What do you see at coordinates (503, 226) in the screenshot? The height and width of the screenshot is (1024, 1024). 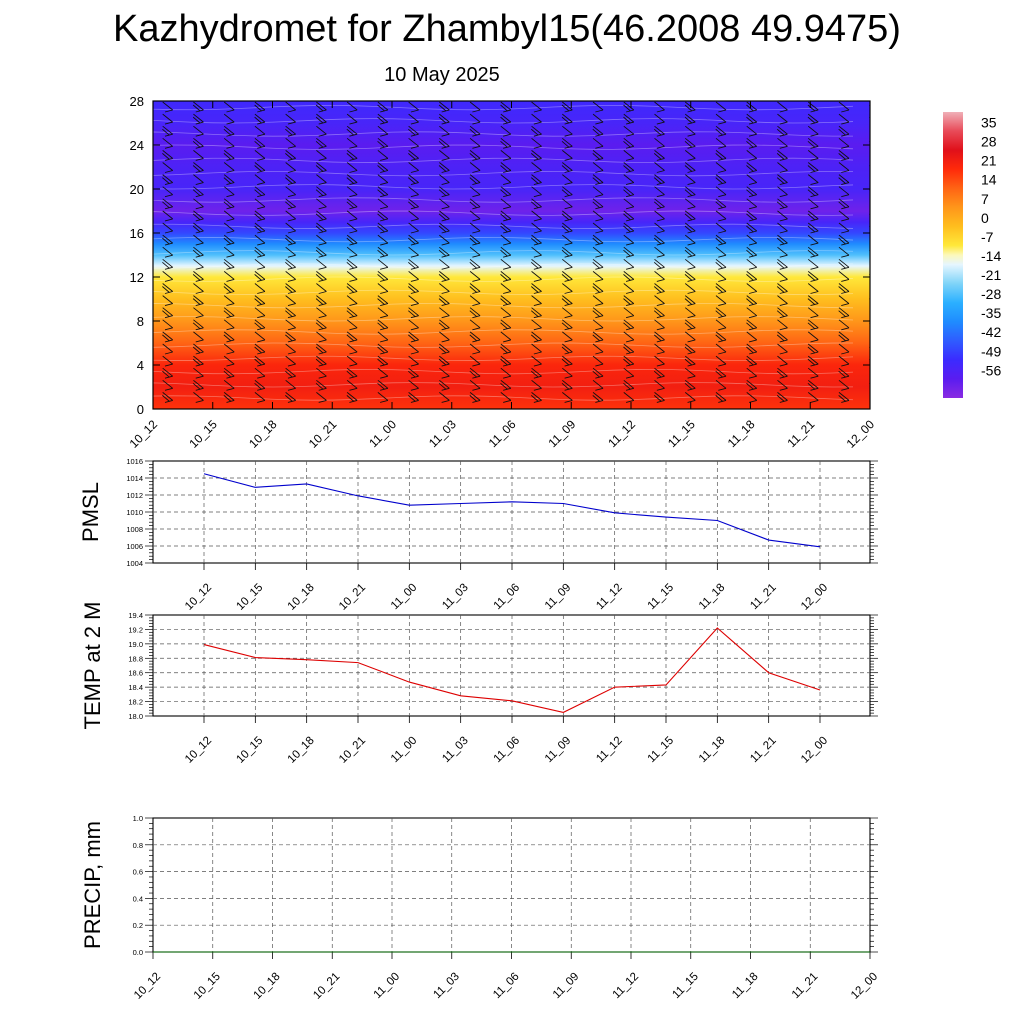 I see `contour-line` at bounding box center [503, 226].